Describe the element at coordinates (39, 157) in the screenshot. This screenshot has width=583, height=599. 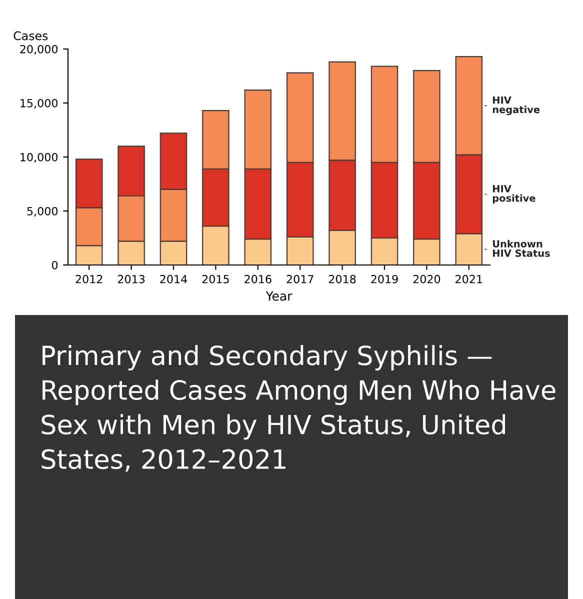
I see `y-tick-label: 10,000` at that location.